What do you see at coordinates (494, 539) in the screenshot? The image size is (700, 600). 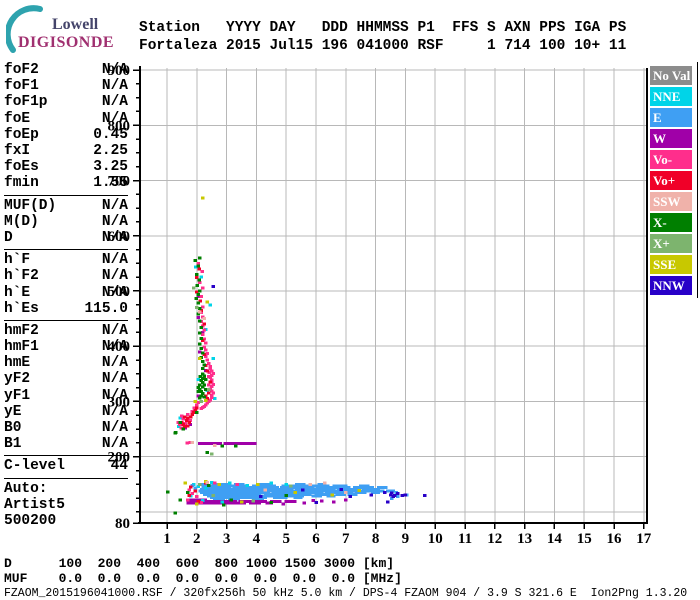 I see `svg-text: 12` at bounding box center [494, 539].